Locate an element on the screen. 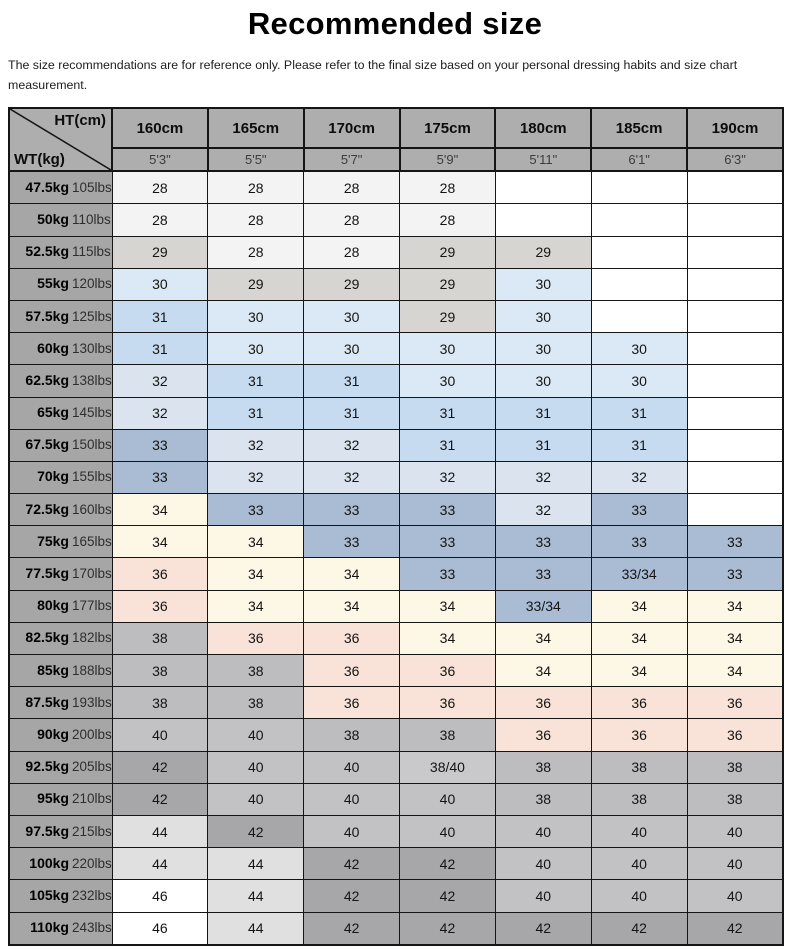  height-ft-header: 6'3" is located at coordinates (735, 160).